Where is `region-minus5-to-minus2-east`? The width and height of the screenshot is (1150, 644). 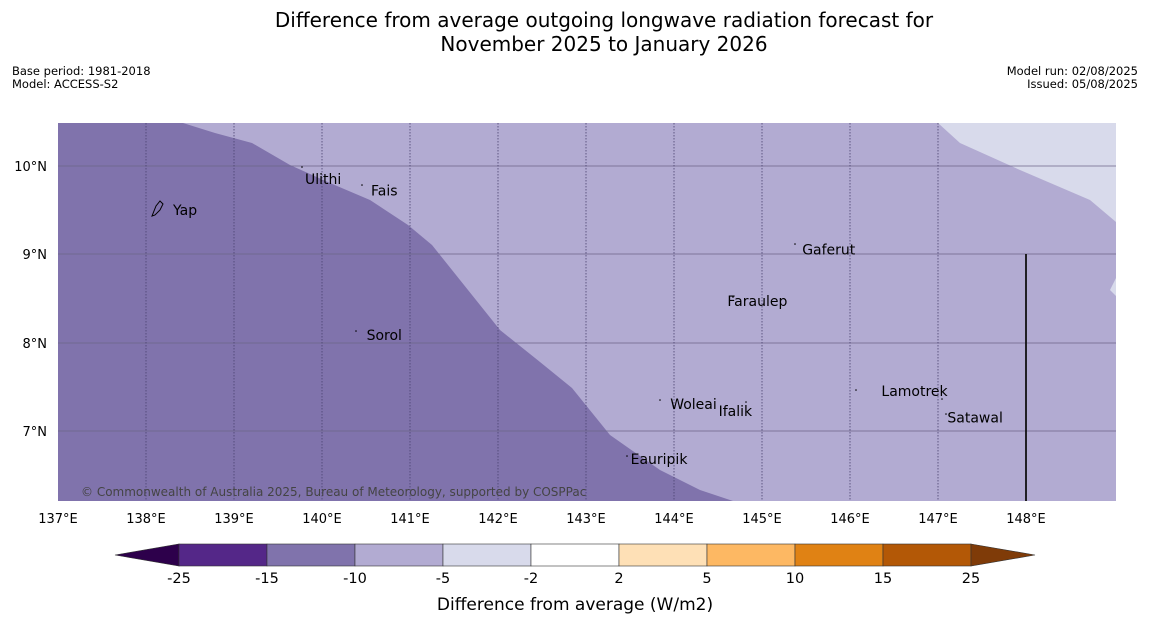 region-minus5-to-minus2-east is located at coordinates (1113, 287).